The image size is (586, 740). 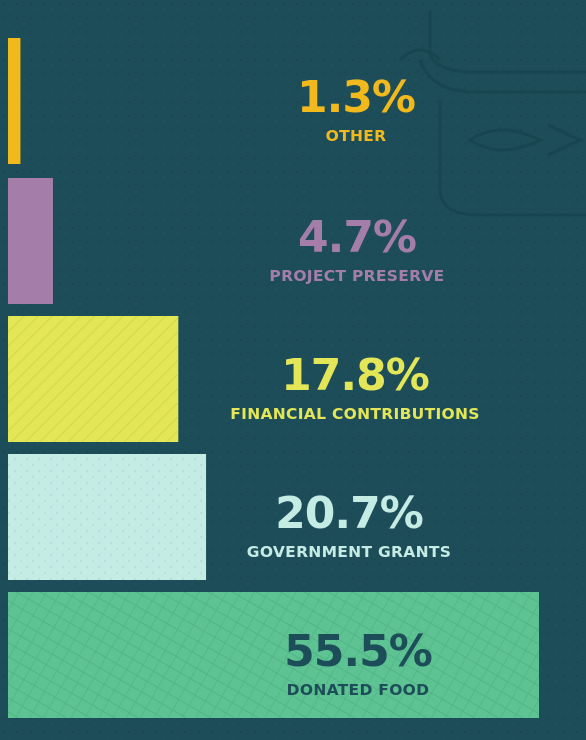 What do you see at coordinates (354, 414) in the screenshot?
I see `category-label-financial-contributions: FINANCIAL CONTRIBUTIONS` at bounding box center [354, 414].